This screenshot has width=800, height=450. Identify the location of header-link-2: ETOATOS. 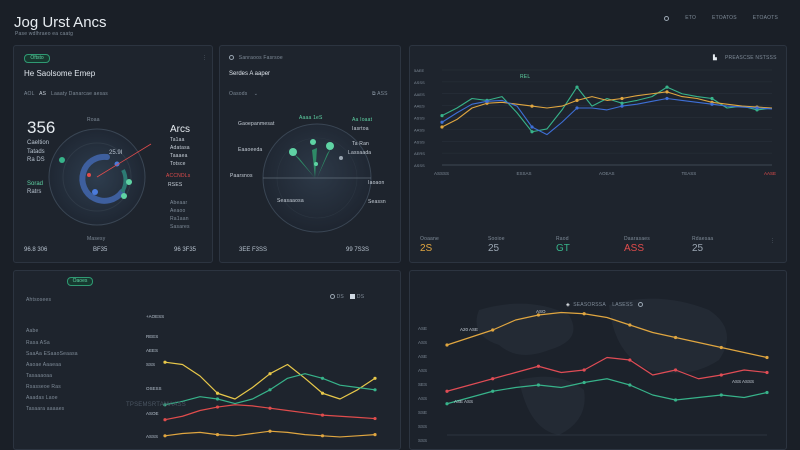
(724, 18).